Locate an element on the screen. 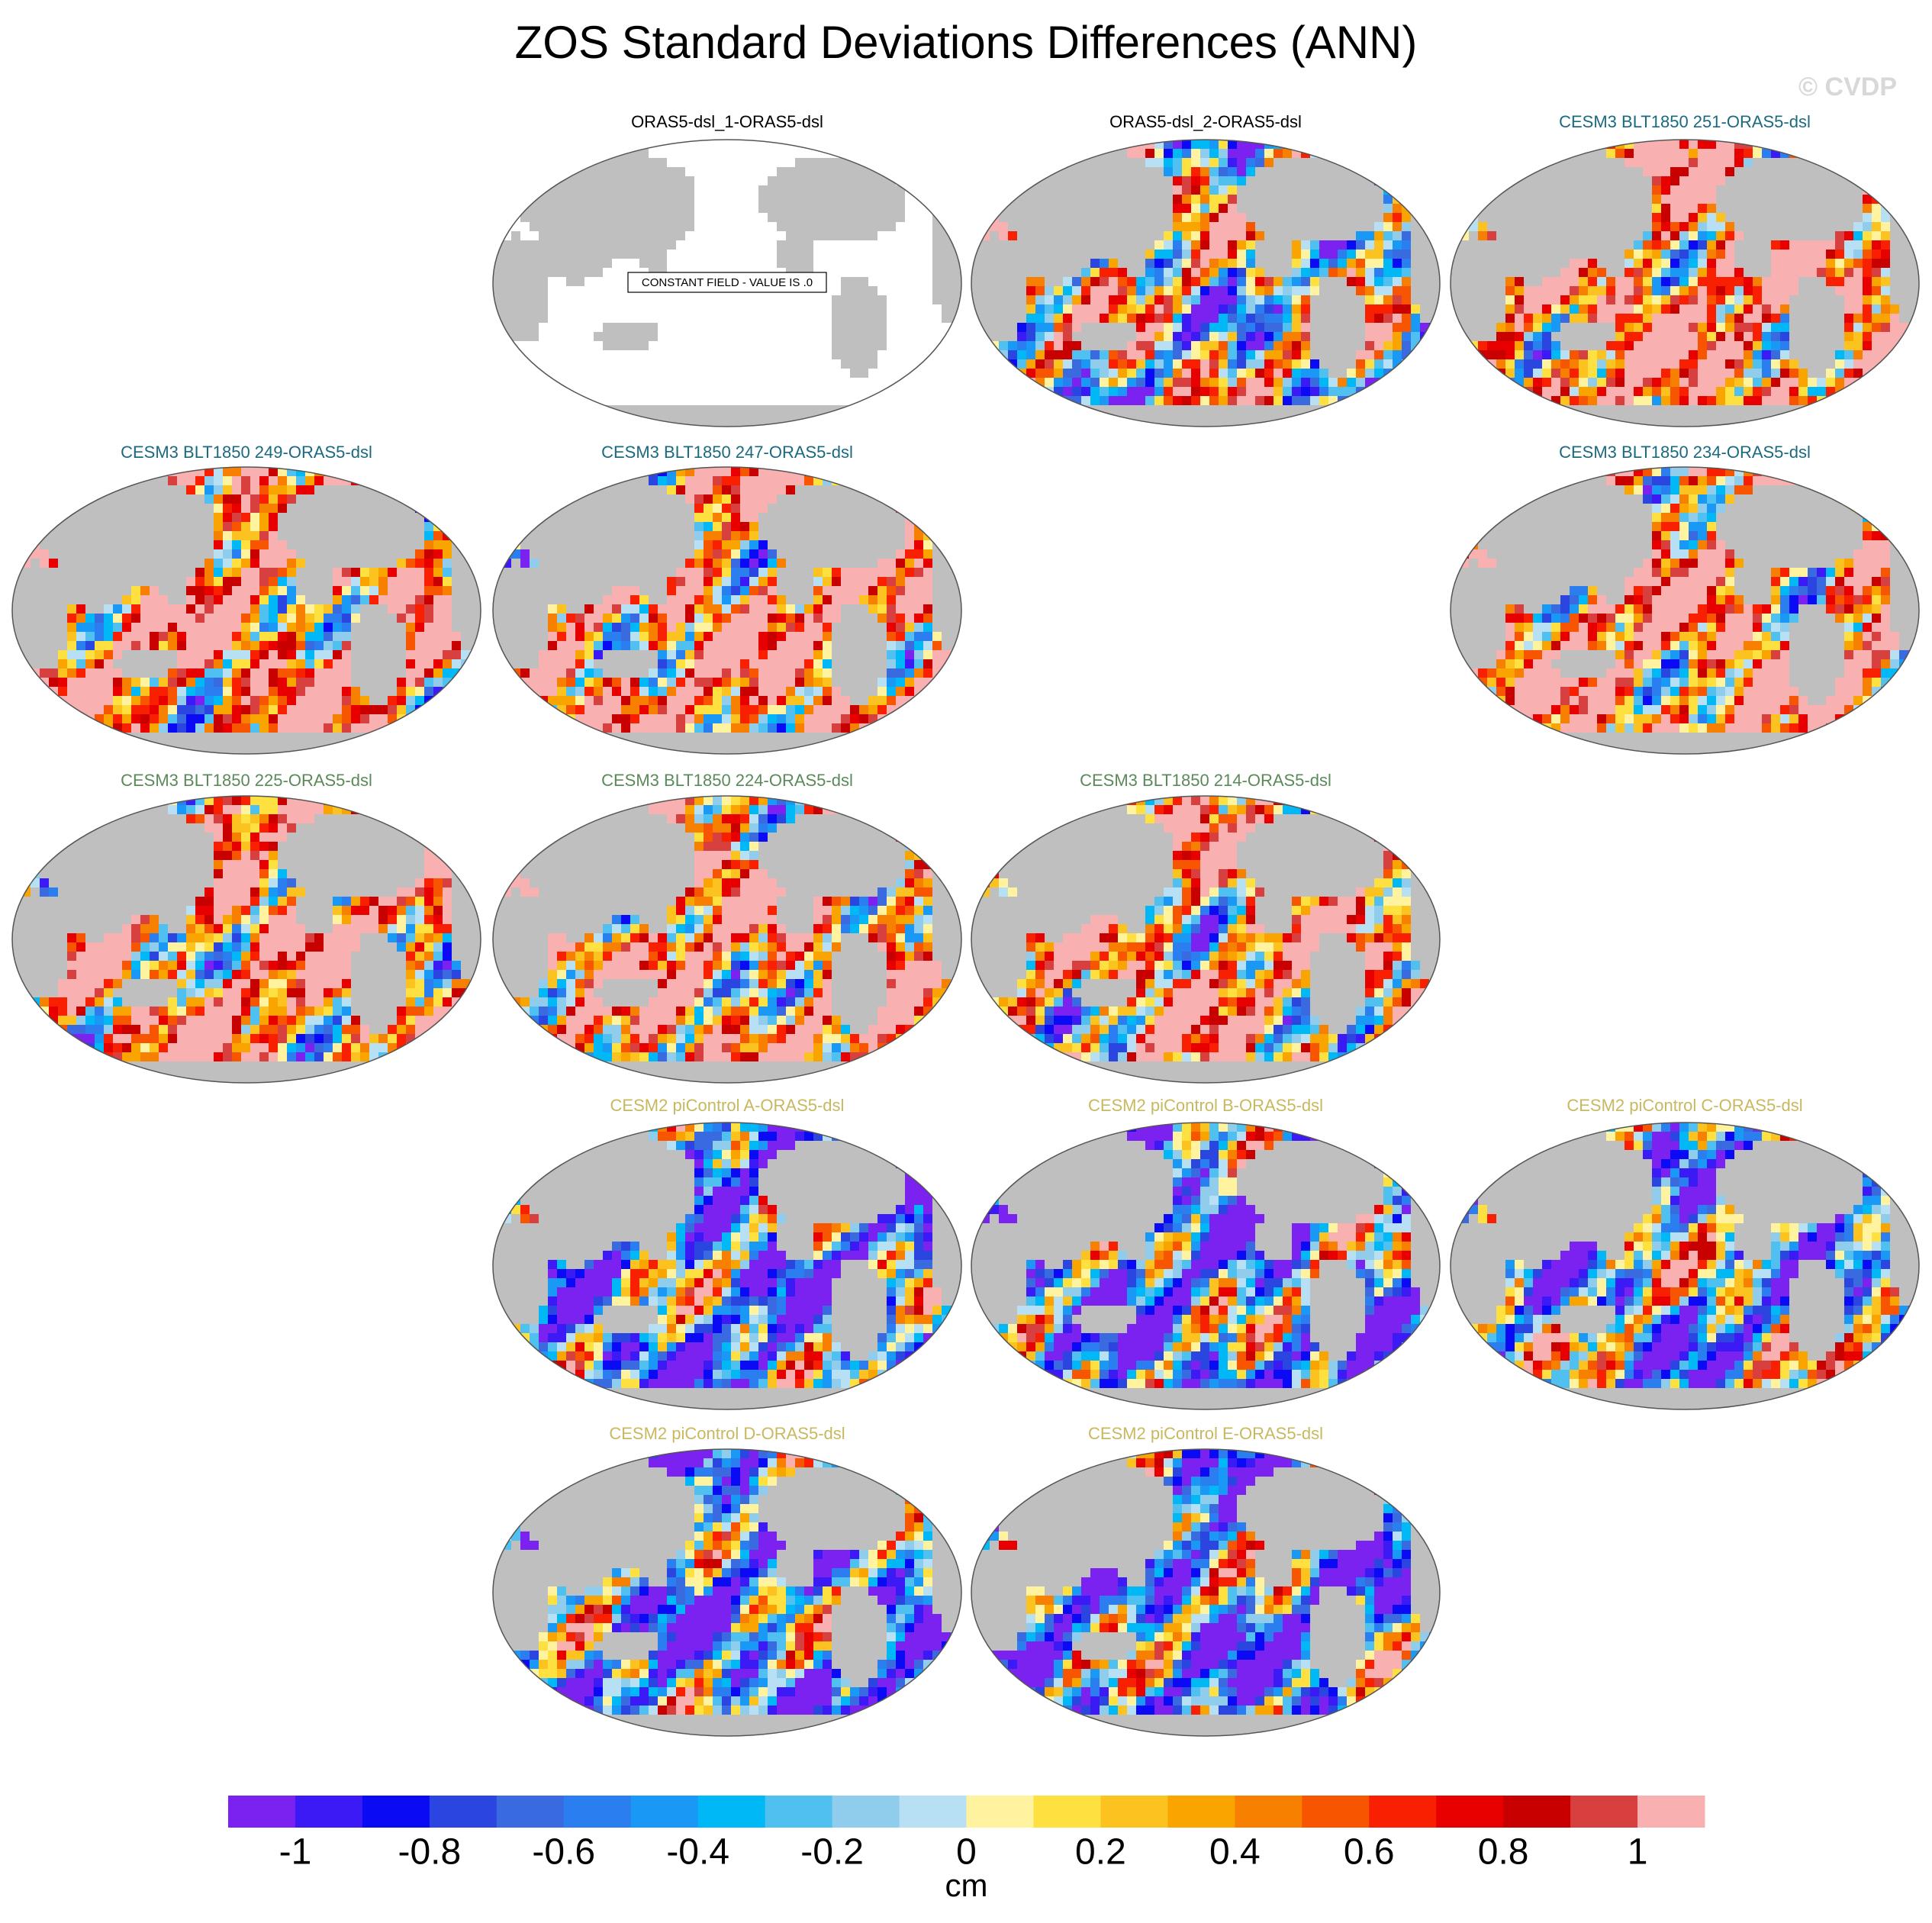 The height and width of the screenshot is (1923, 1932). annotation: CONSTANT FIELD - VALUE IS .0 is located at coordinates (727, 282).